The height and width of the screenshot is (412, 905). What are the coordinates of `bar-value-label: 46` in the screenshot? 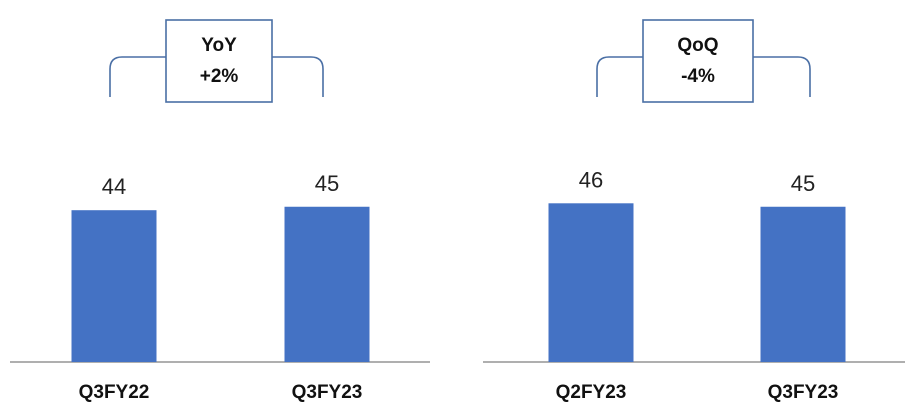 It's located at (591, 179).